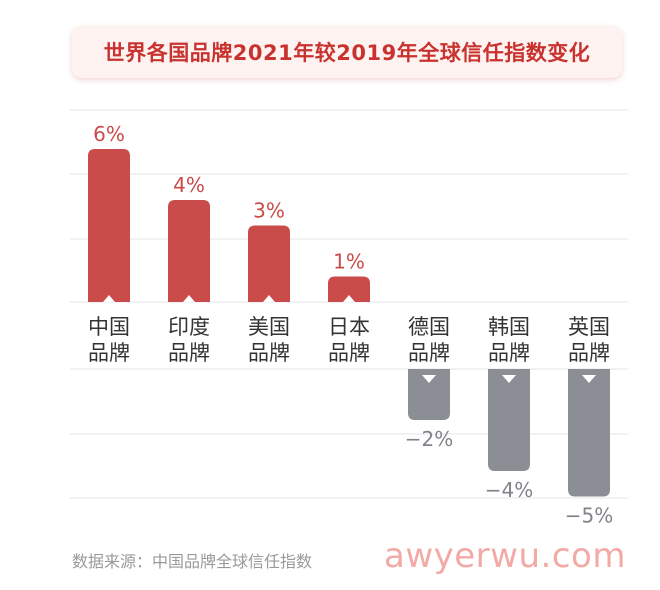 The image size is (660, 590). I want to click on value-label: −5%, so click(589, 516).